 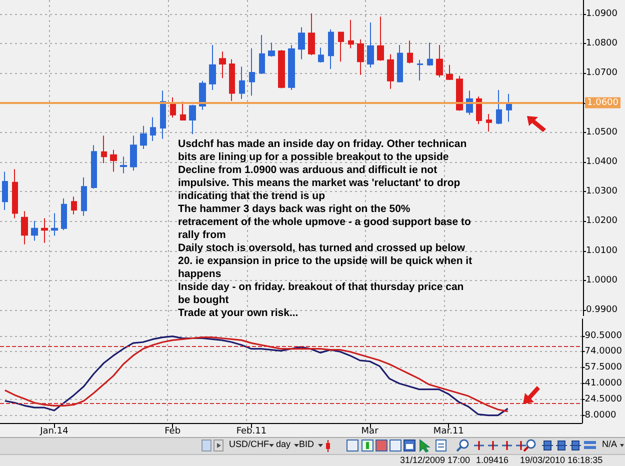 What do you see at coordinates (603, 103) in the screenshot?
I see `ref-line-label: 1.0600` at bounding box center [603, 103].